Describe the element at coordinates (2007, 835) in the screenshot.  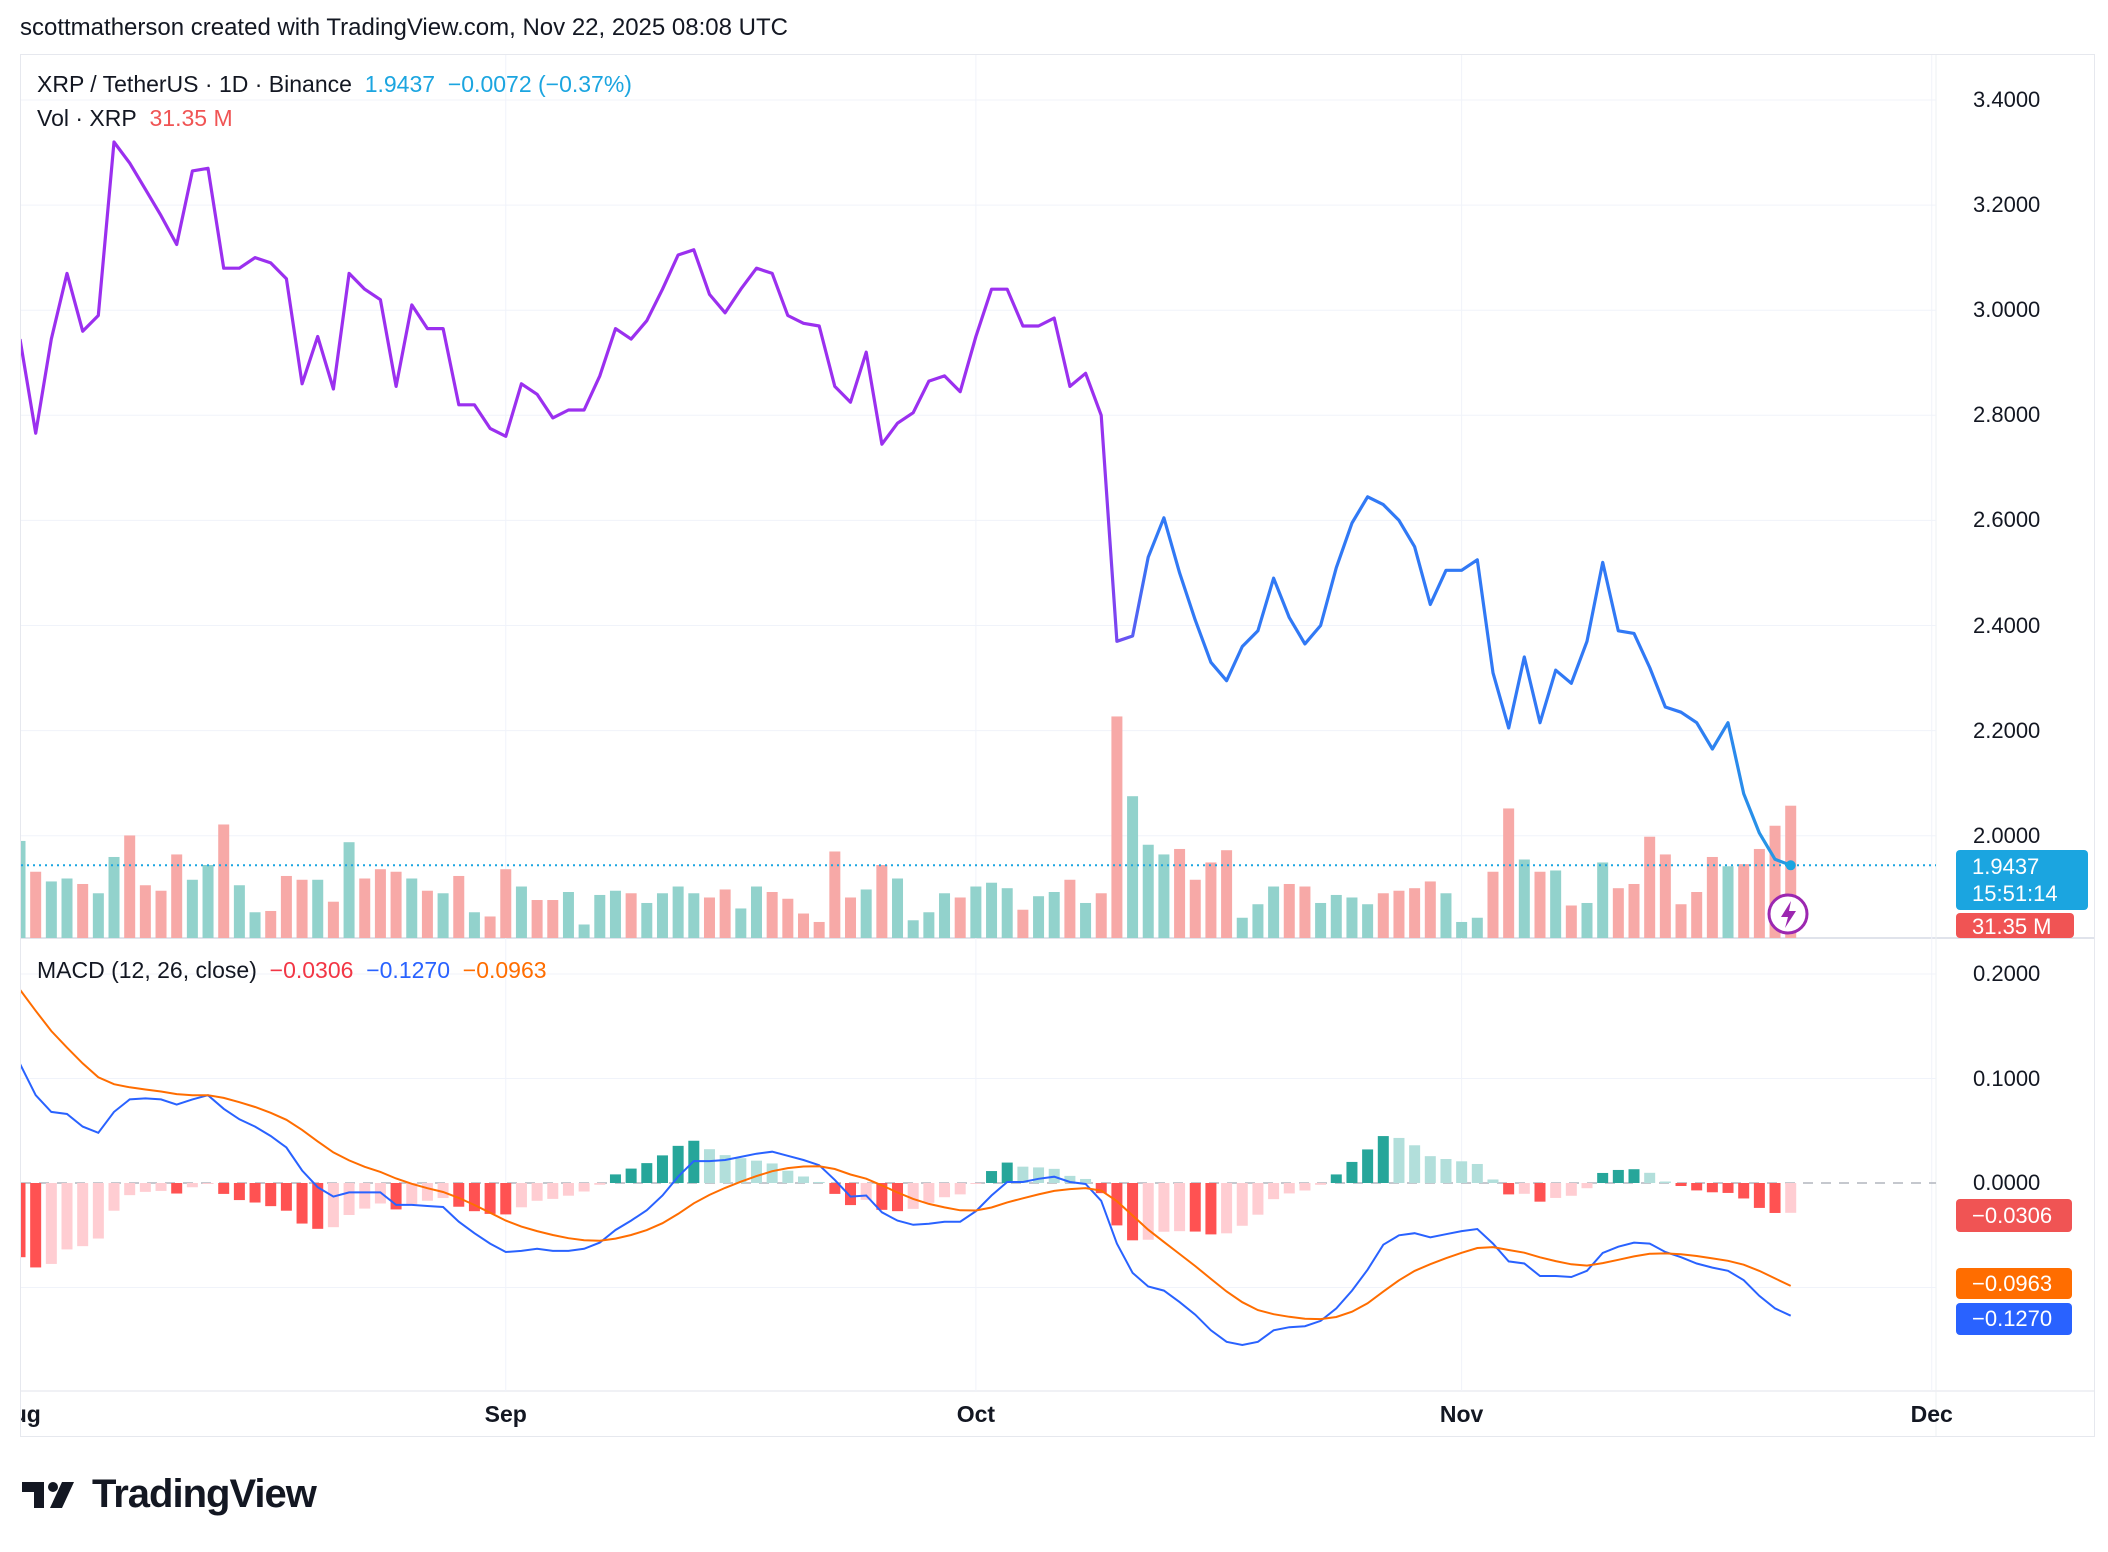
I see `price-tick-label: 2.0000` at that location.